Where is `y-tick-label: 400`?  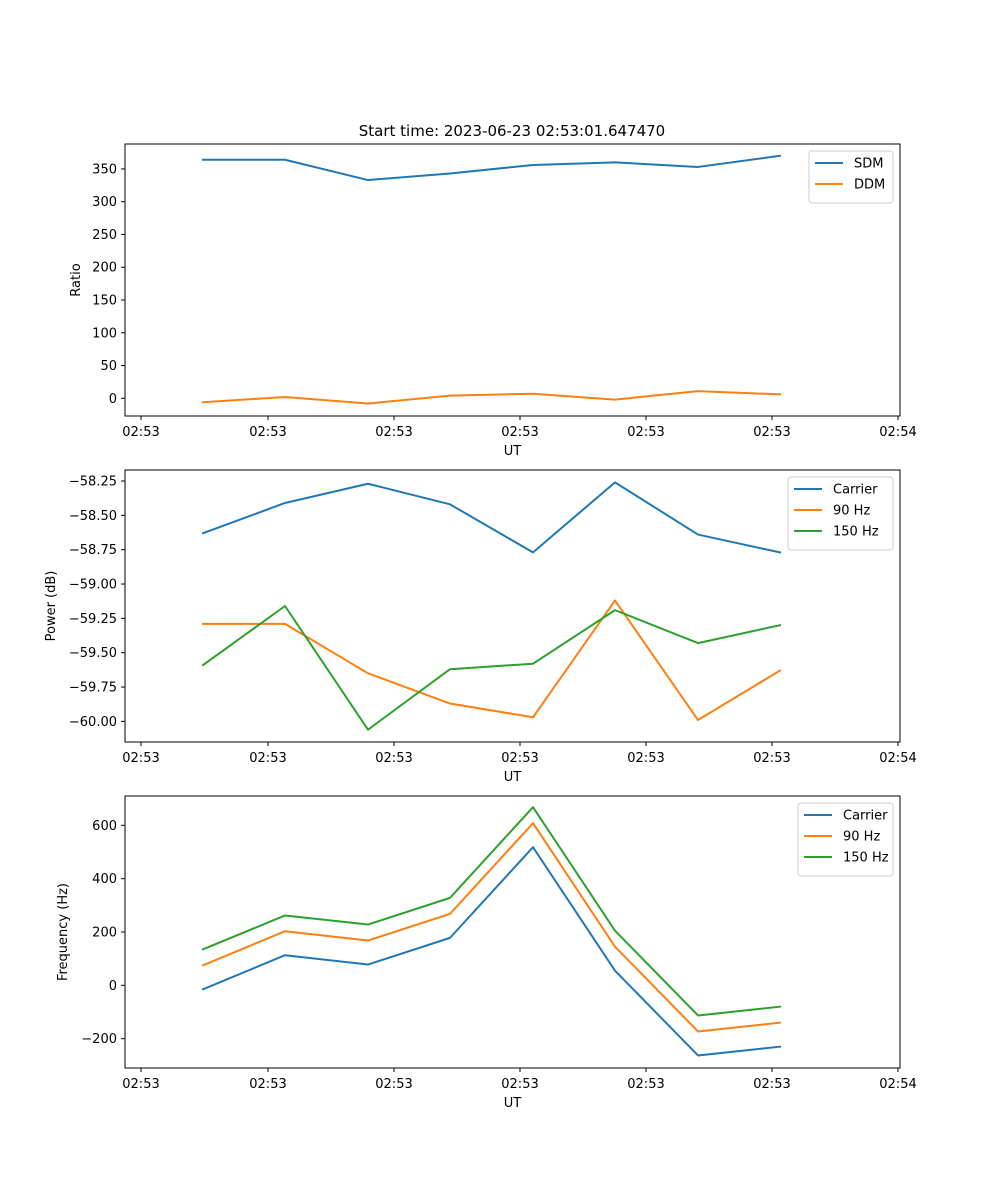
y-tick-label: 400 is located at coordinates (104, 879).